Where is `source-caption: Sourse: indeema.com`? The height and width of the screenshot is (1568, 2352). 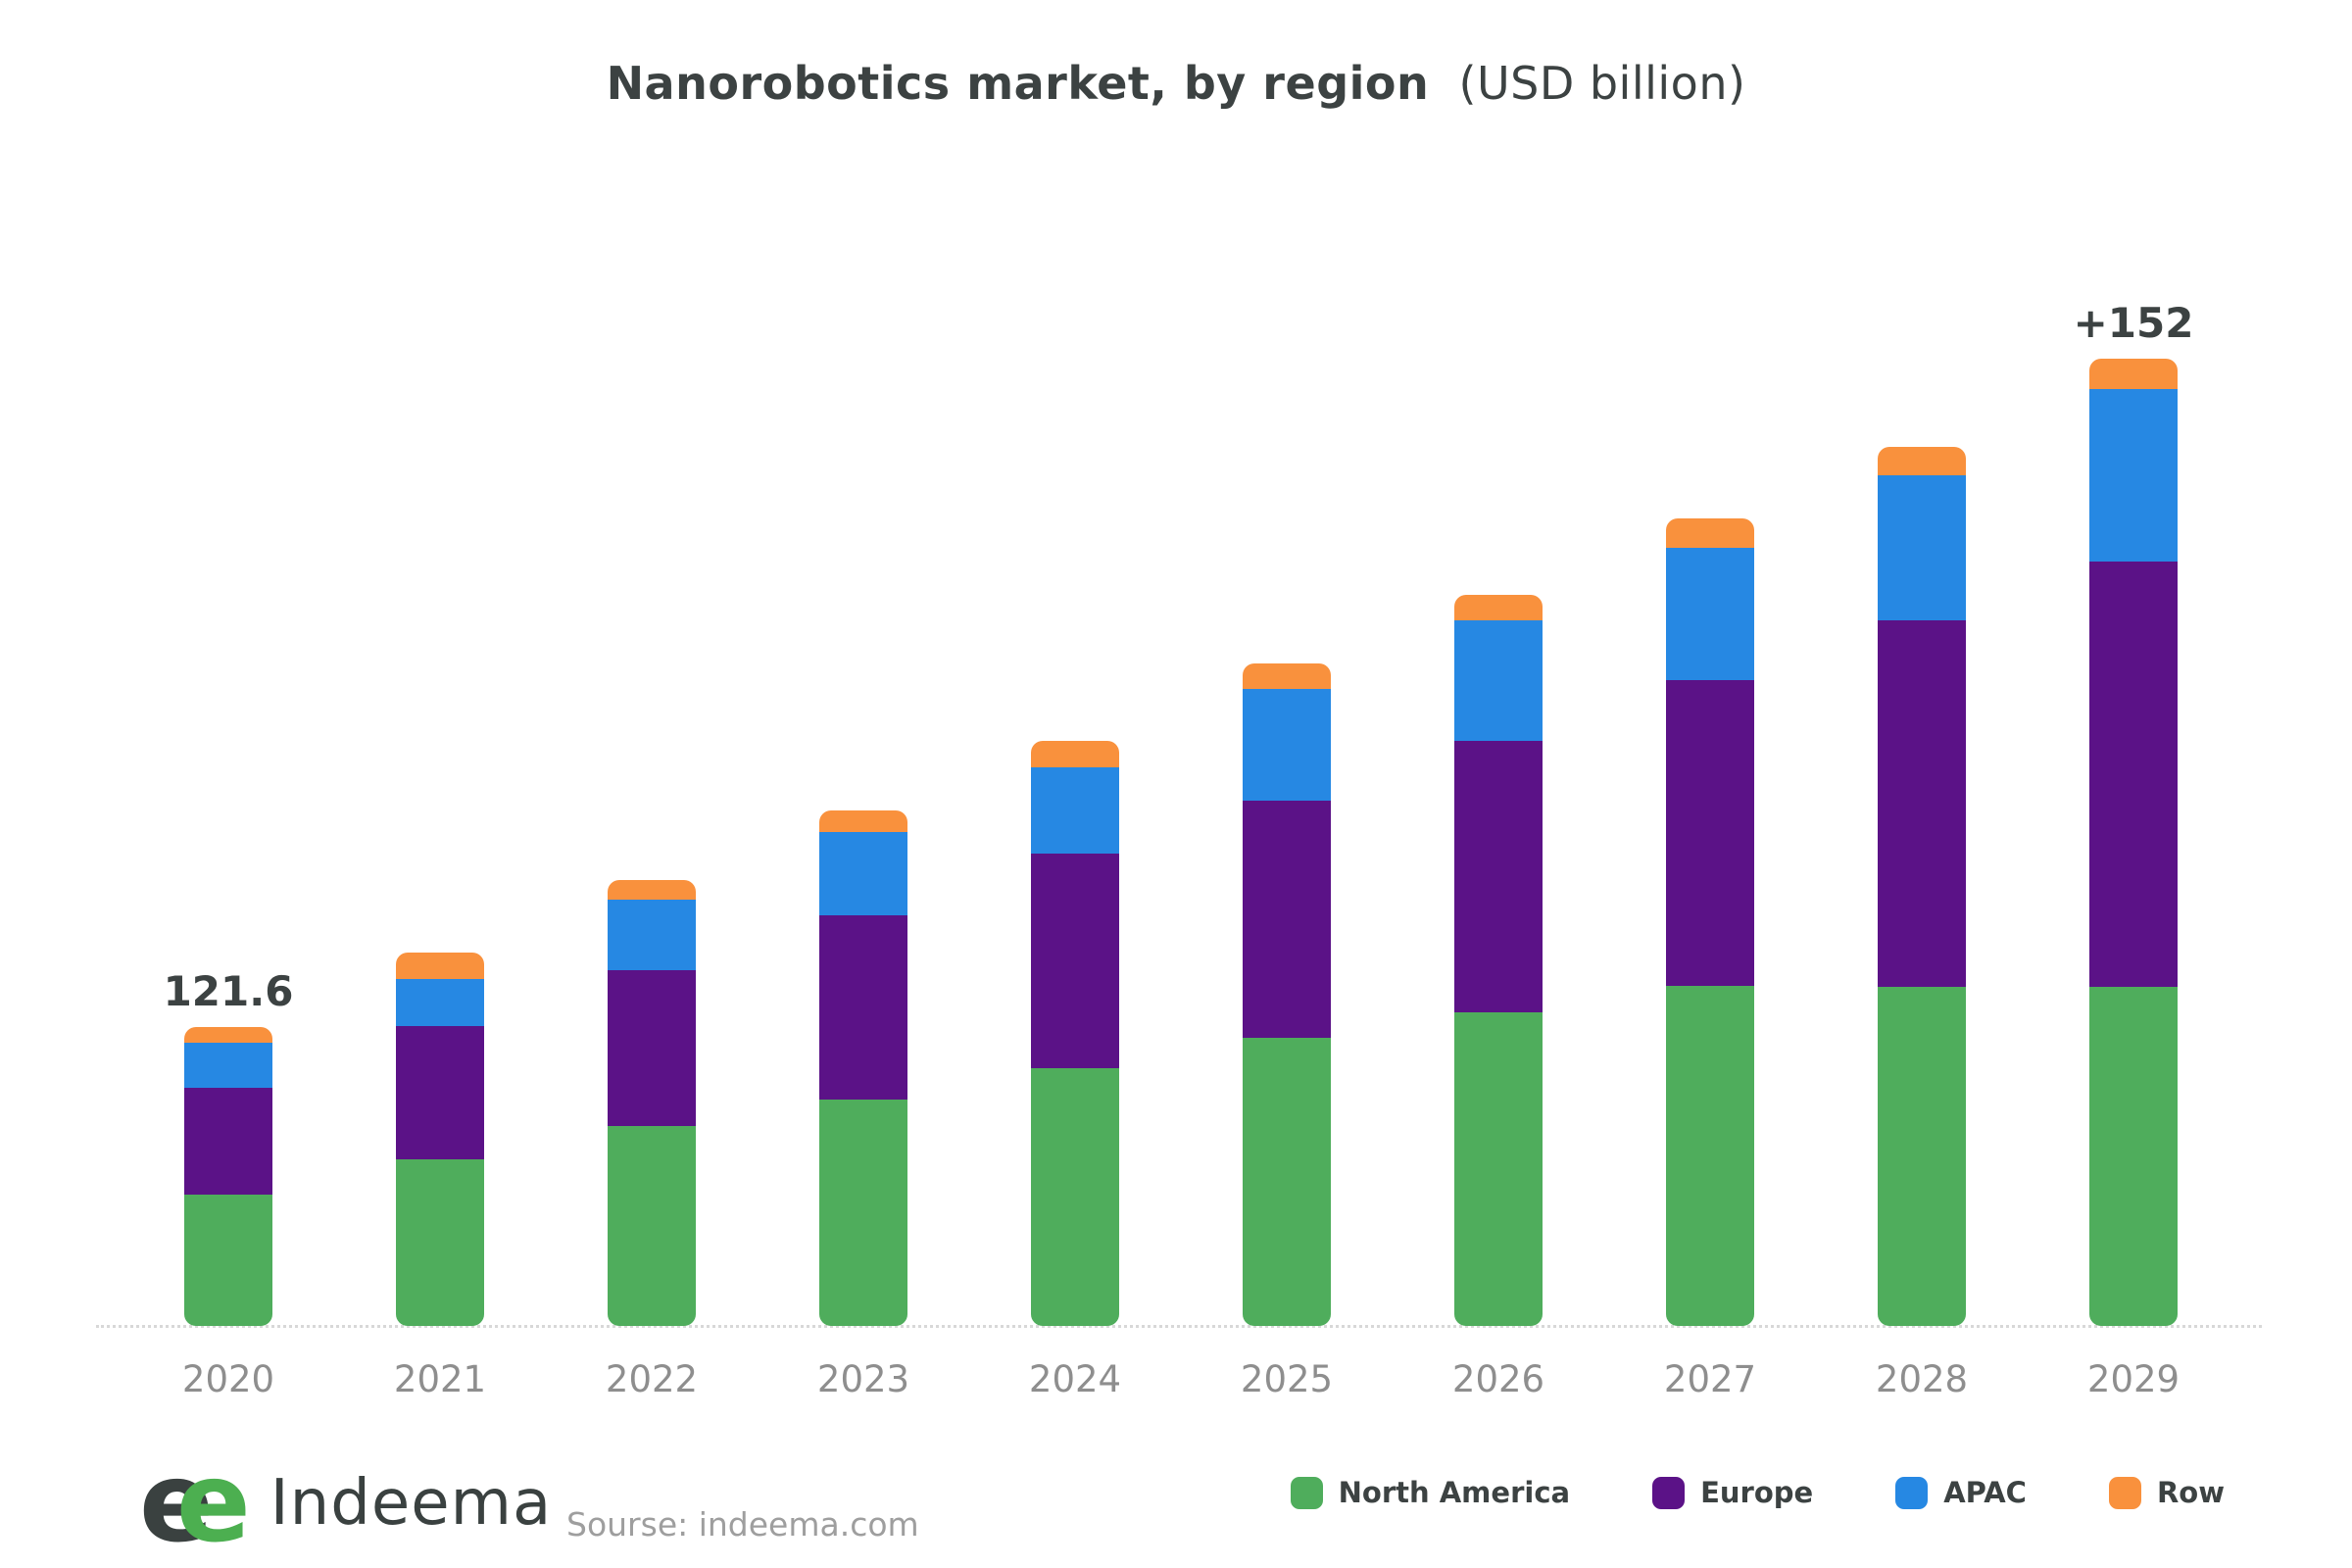
source-caption: Sourse: indeema.com is located at coordinates (742, 1524).